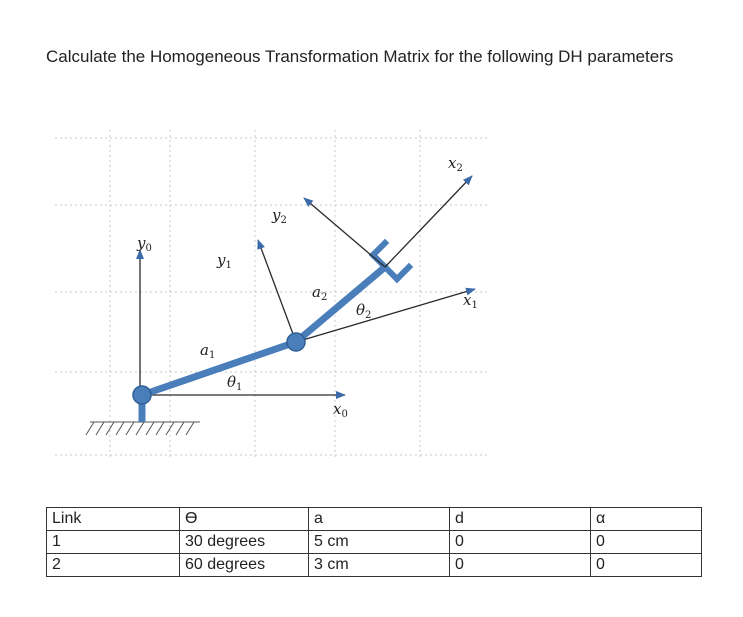 This screenshot has width=743, height=617. What do you see at coordinates (428, 221) in the screenshot?
I see `x2-axis` at bounding box center [428, 221].